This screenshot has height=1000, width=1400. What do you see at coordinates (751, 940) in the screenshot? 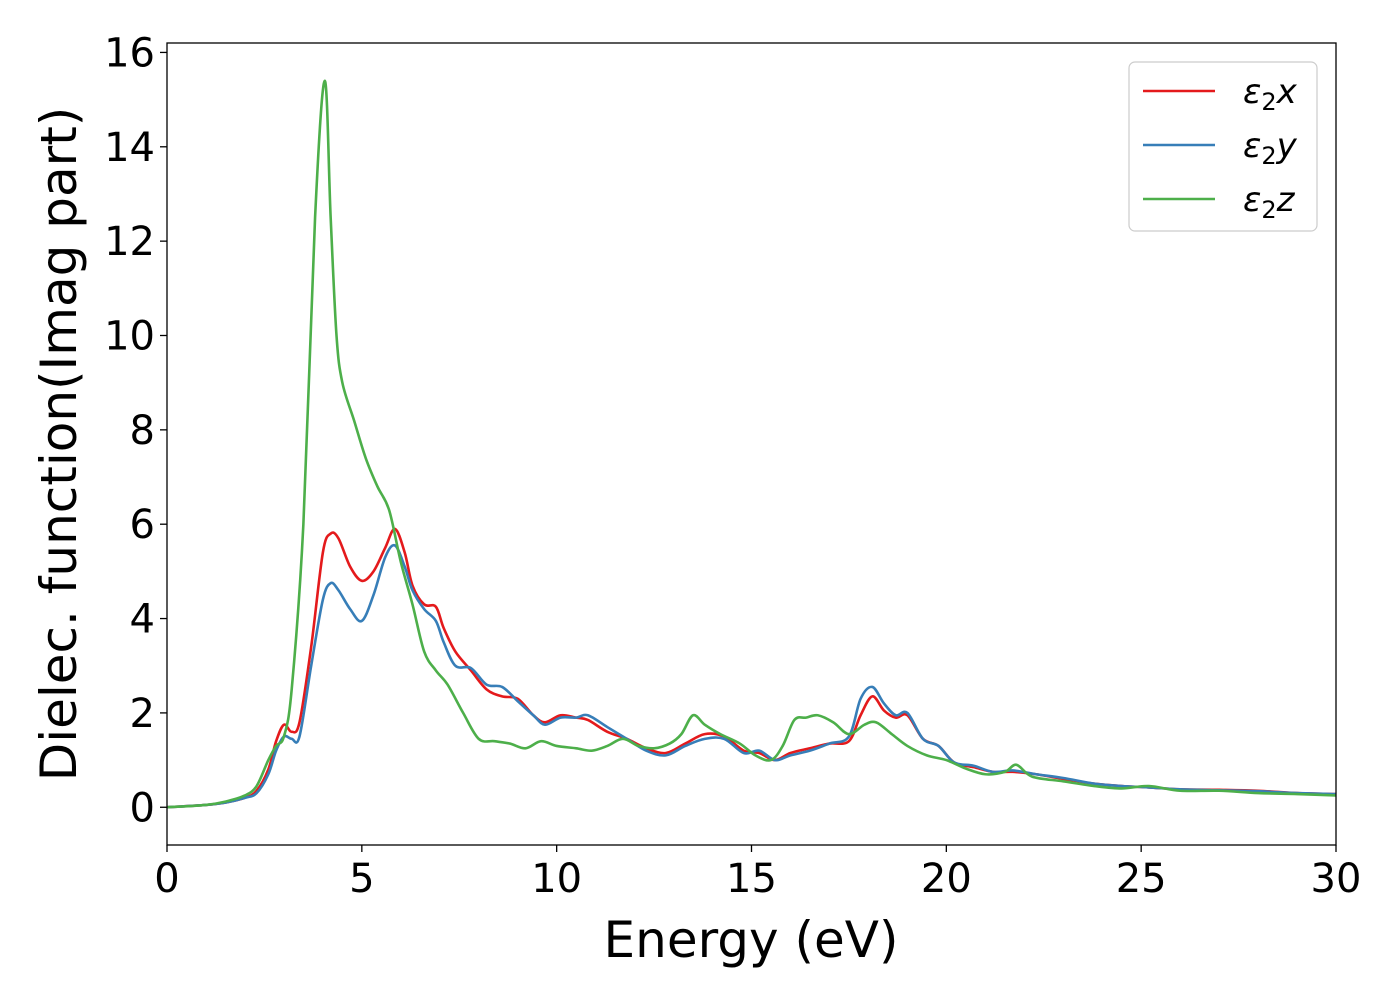
I see `x-axis-title: Energy (eV)` at bounding box center [751, 940].